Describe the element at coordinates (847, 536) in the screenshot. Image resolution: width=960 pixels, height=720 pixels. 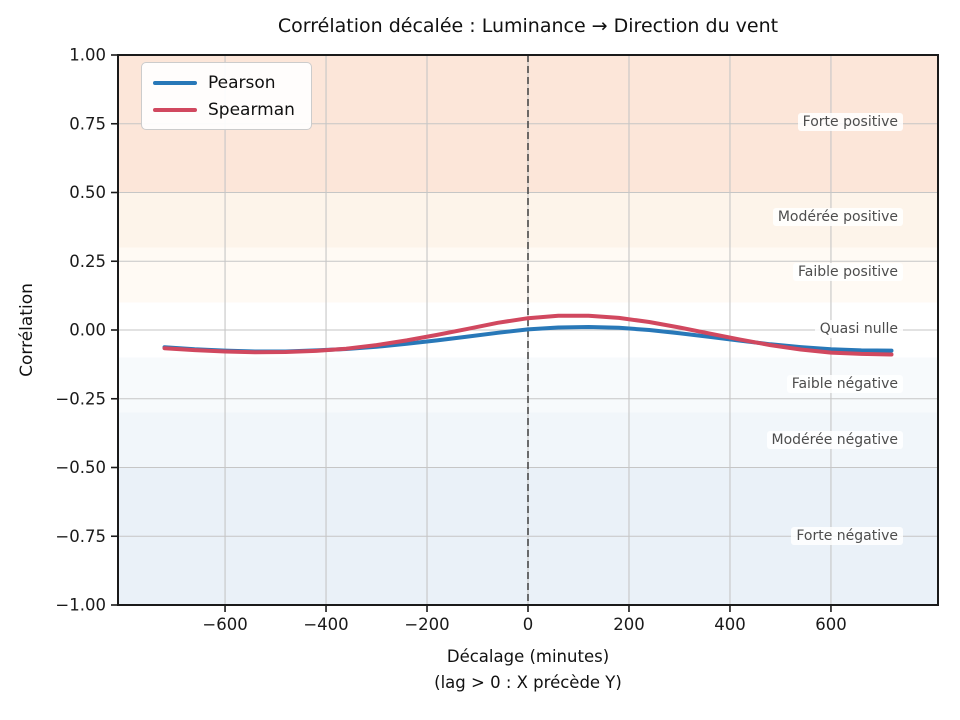
I see `zone-label: Forte négative` at that location.